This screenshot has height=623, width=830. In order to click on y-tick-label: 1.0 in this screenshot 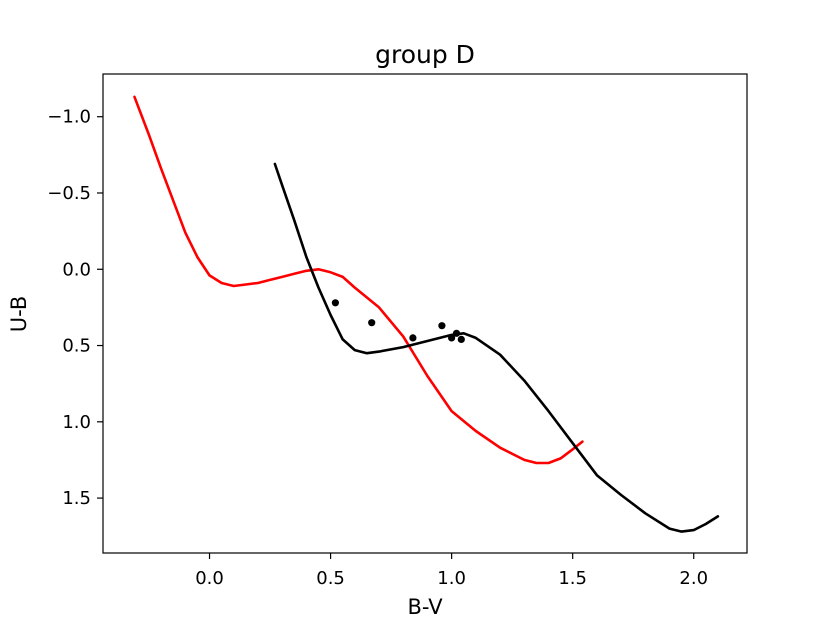, I will do `click(76, 422)`.